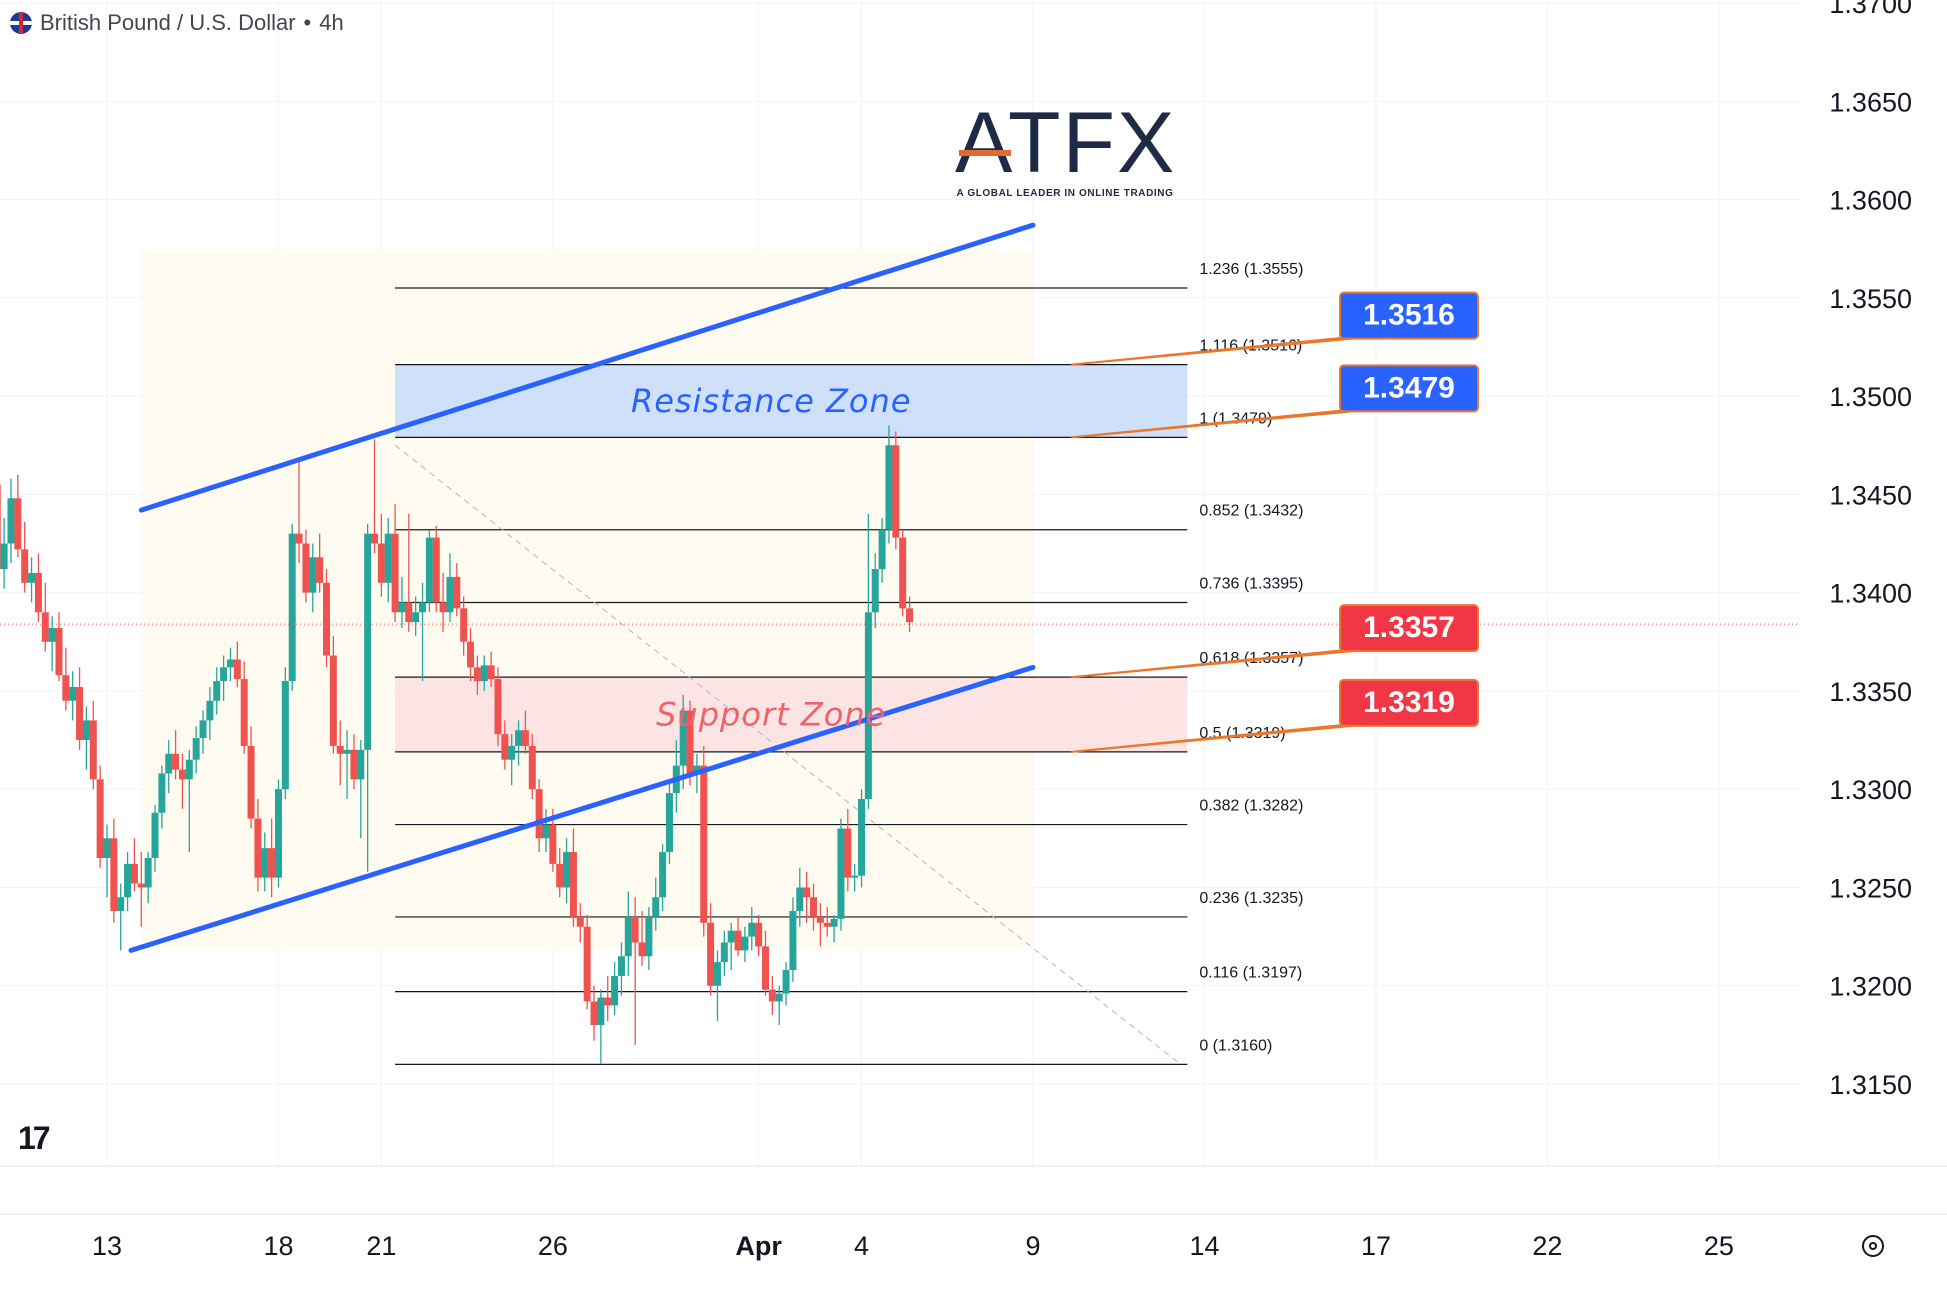 The height and width of the screenshot is (1291, 1947). I want to click on price-callout-text: 1.3357, so click(1409, 627).